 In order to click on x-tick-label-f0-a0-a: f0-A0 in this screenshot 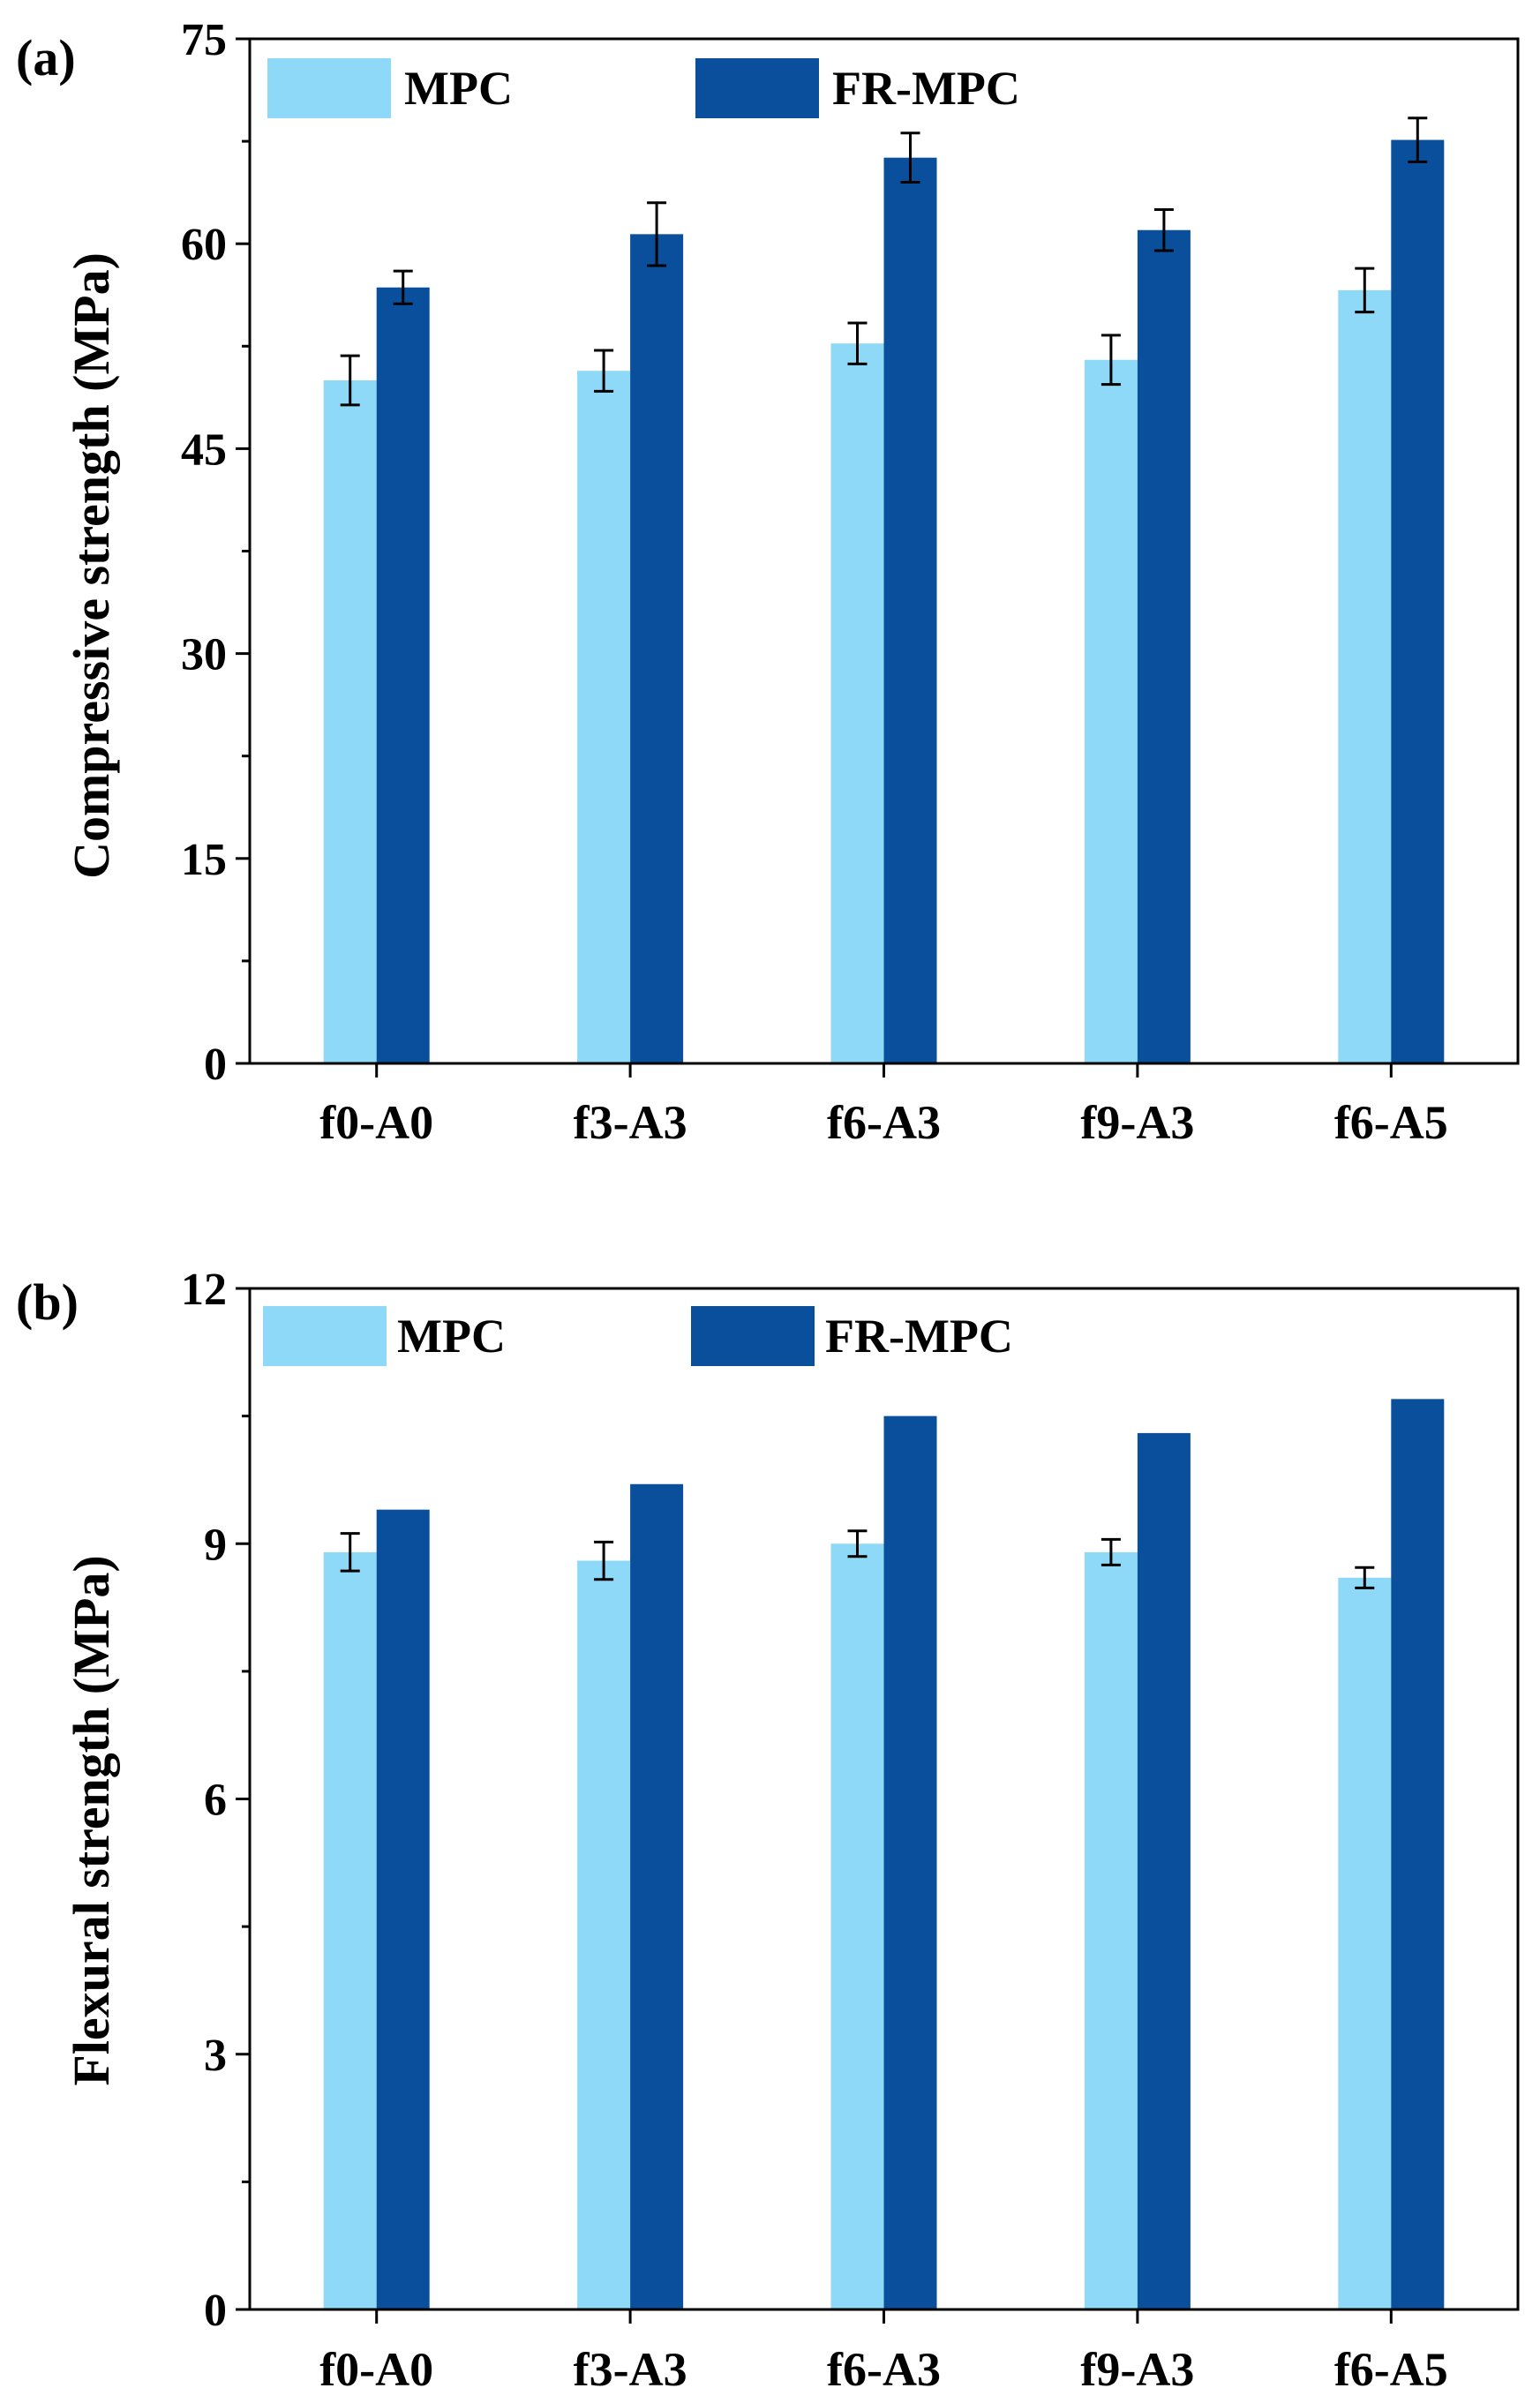, I will do `click(376, 1122)`.